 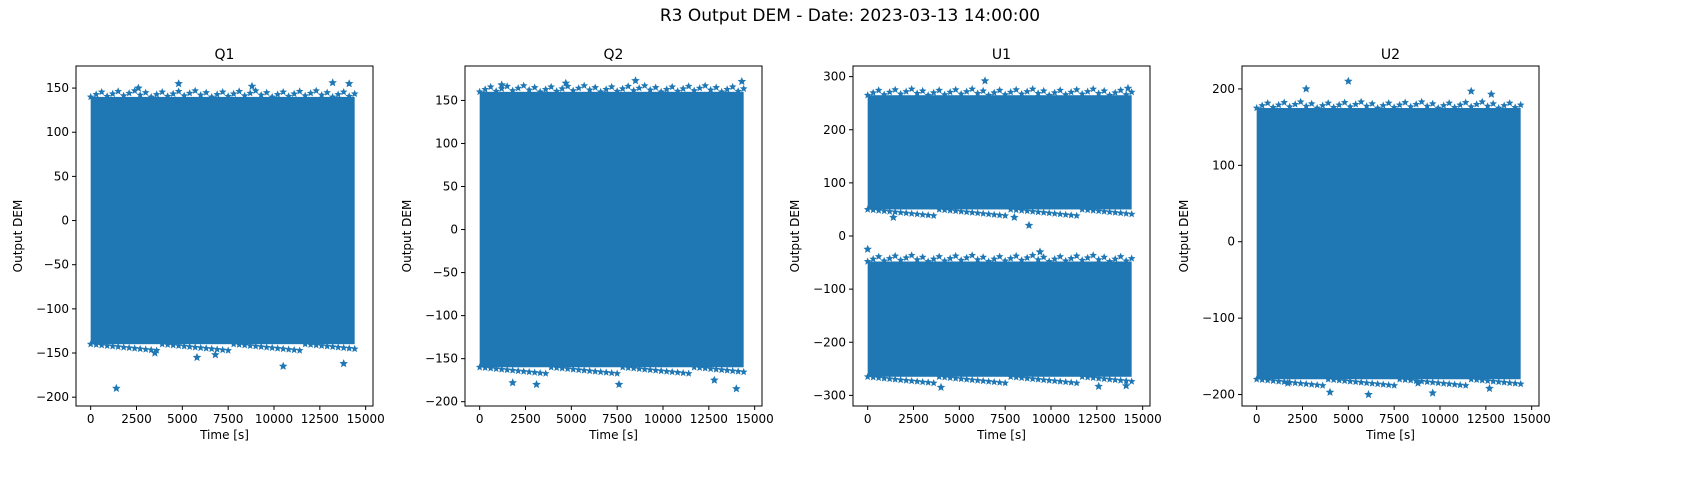 I want to click on x-tick-label: 2500, so click(x=1302, y=419).